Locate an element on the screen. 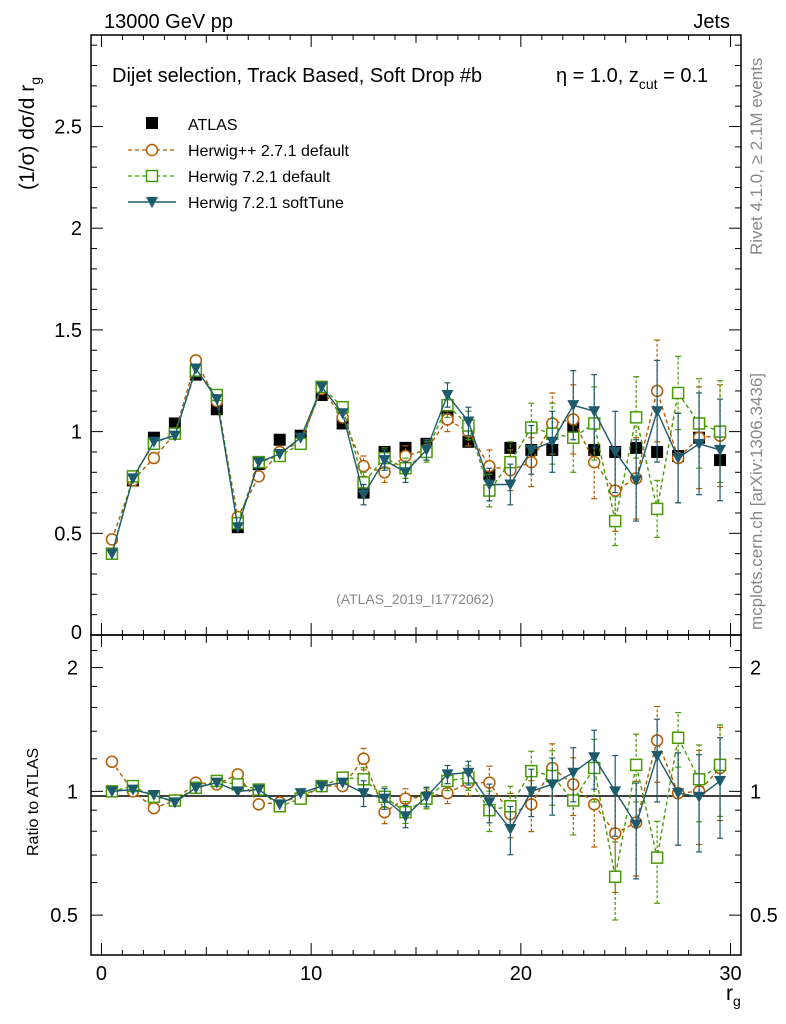 The height and width of the screenshot is (1024, 786). legend-entry-herwig7-default: Herwig 7.2.1 default is located at coordinates (229, 177).